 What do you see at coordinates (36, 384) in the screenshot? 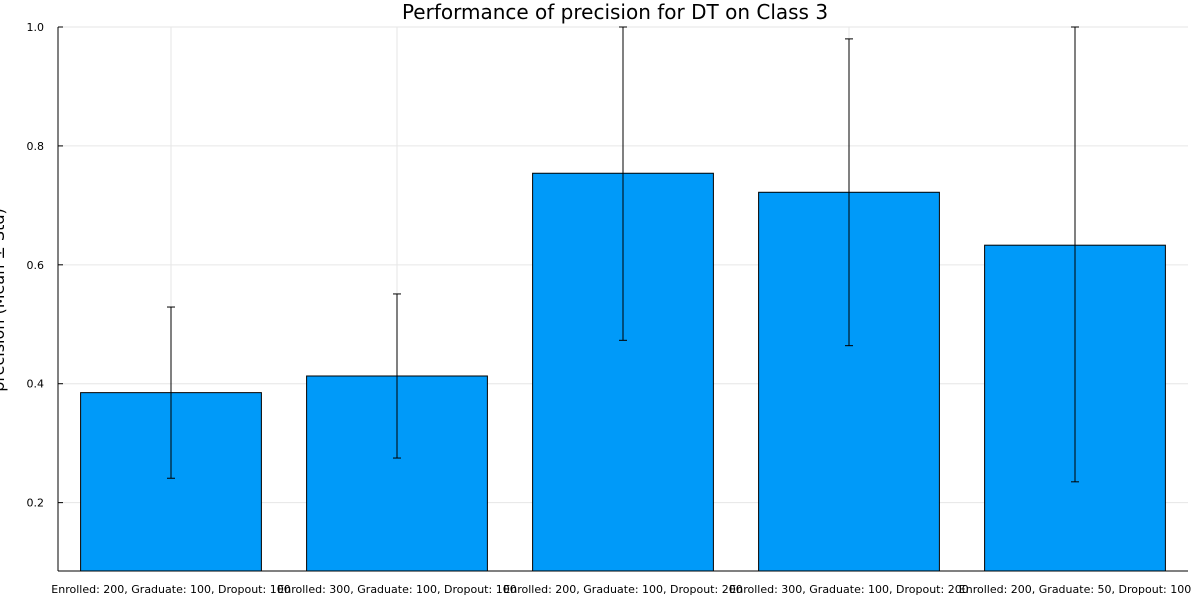
I see `y-tick-label: 0.4` at bounding box center [36, 384].